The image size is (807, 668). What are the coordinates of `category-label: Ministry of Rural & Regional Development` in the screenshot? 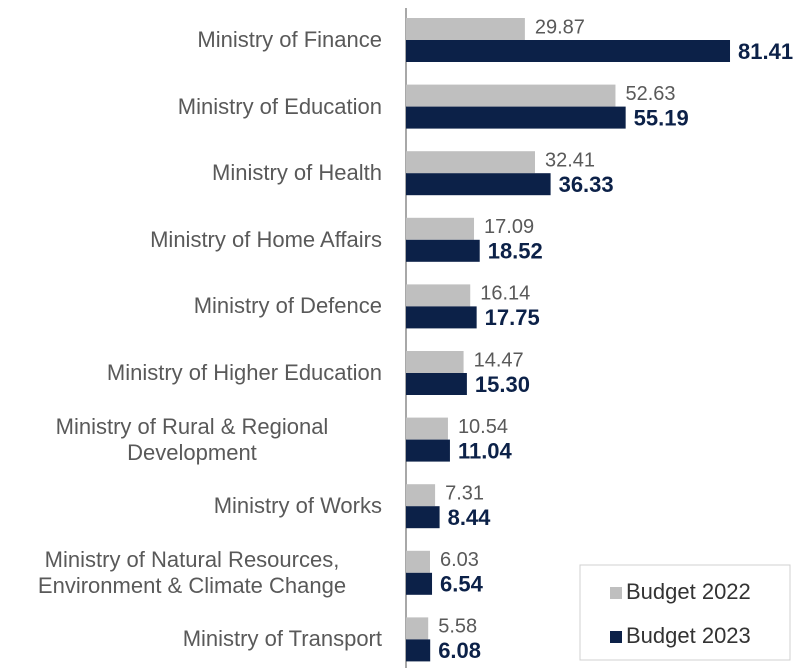 It's located at (192, 439).